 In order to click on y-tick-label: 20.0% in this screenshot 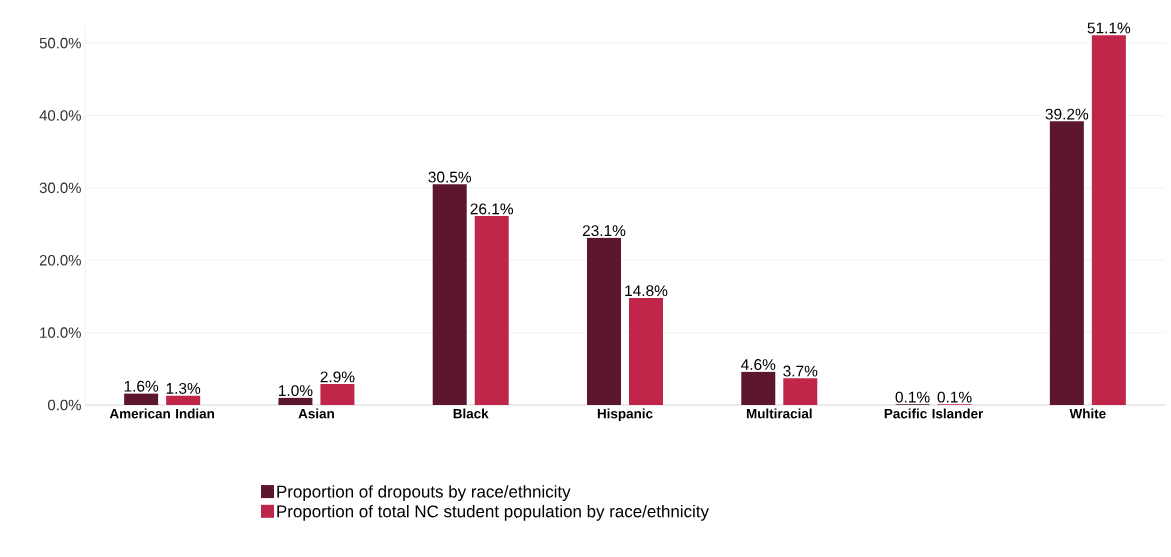, I will do `click(60, 260)`.